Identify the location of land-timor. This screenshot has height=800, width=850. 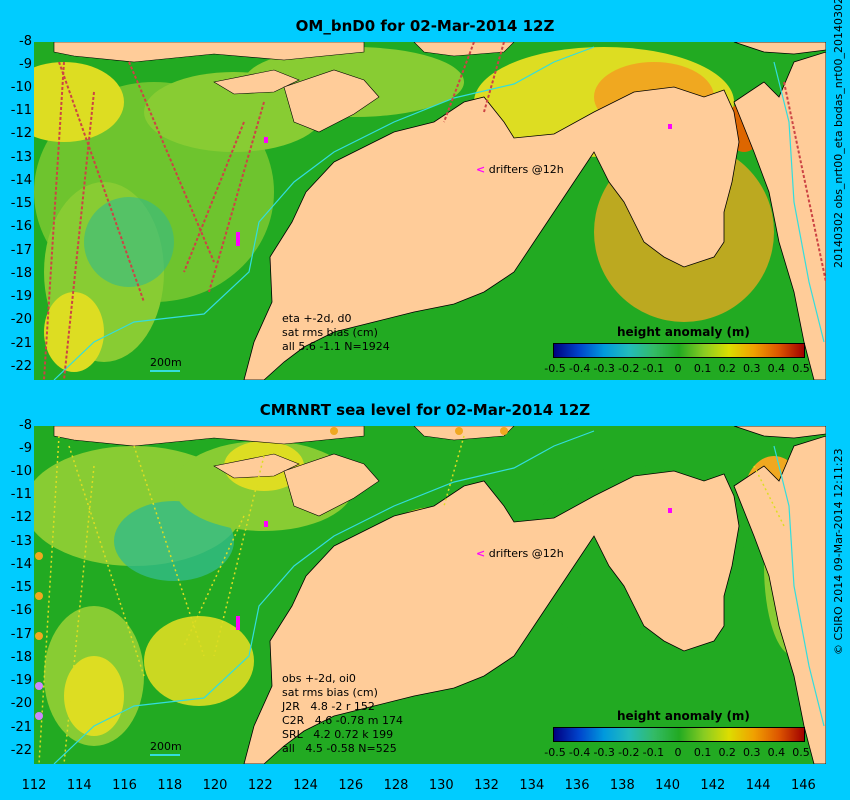
(331, 101).